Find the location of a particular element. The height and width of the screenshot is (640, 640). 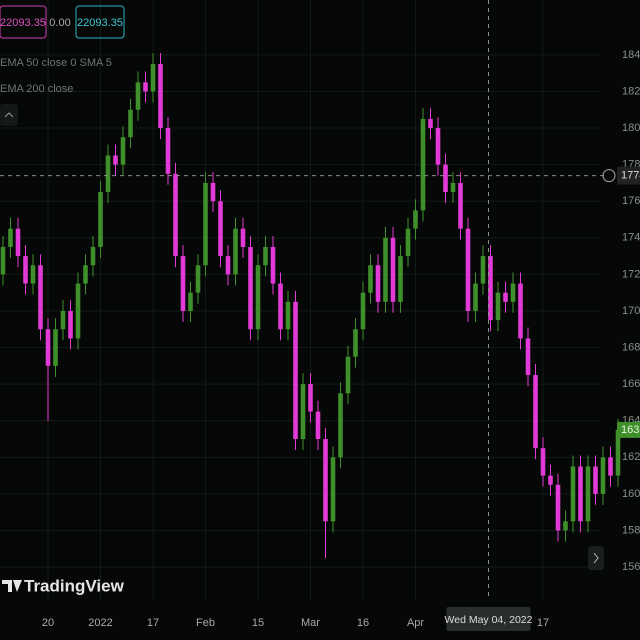

y-tick-label: 18000 is located at coordinates (631, 128).